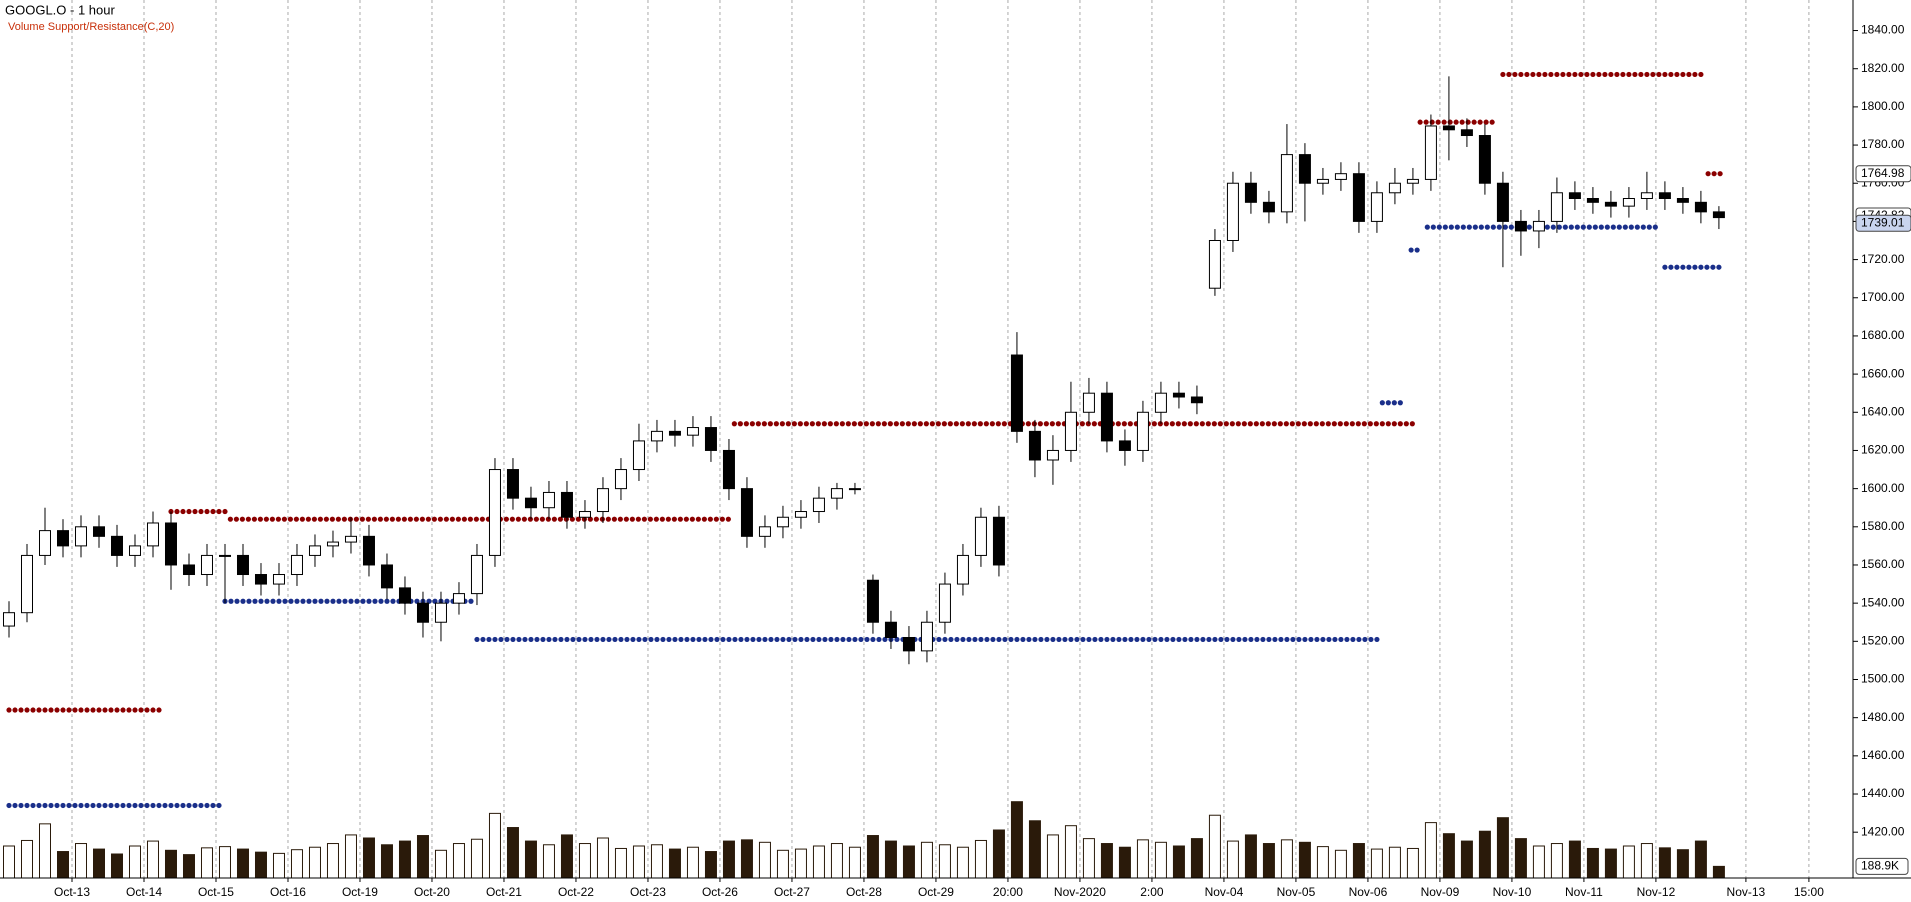  What do you see at coordinates (1008, 892) in the screenshot?
I see `x-tick-label: 20:00` at bounding box center [1008, 892].